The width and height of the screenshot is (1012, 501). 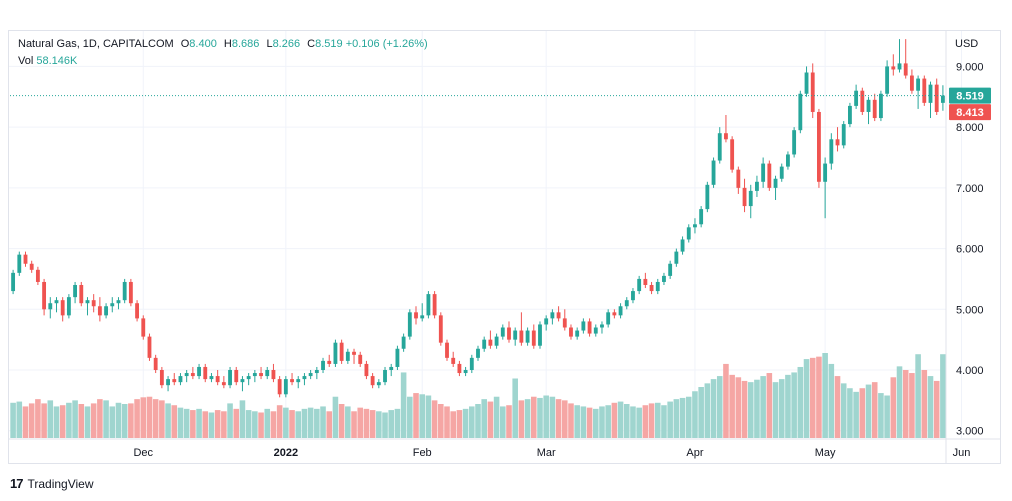 What do you see at coordinates (185, 44) in the screenshot?
I see `open-label: O` at bounding box center [185, 44].